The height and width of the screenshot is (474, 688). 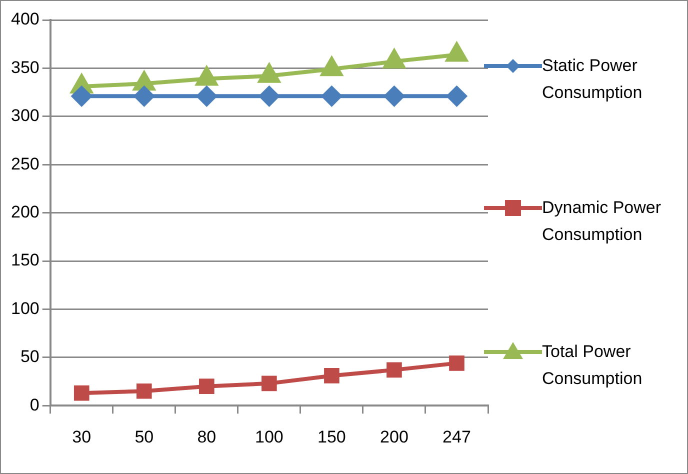 What do you see at coordinates (394, 436) in the screenshot?
I see `x-tick-label: 200` at bounding box center [394, 436].